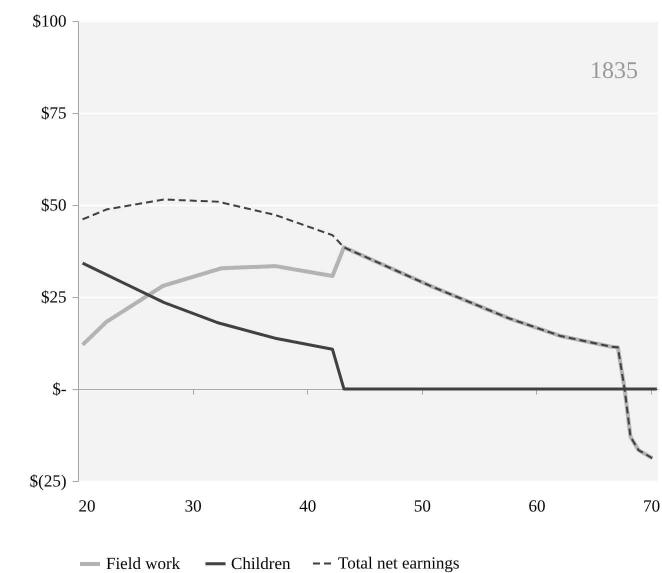 The height and width of the screenshot is (573, 662). I want to click on y-tick-label: $-, so click(59, 389).